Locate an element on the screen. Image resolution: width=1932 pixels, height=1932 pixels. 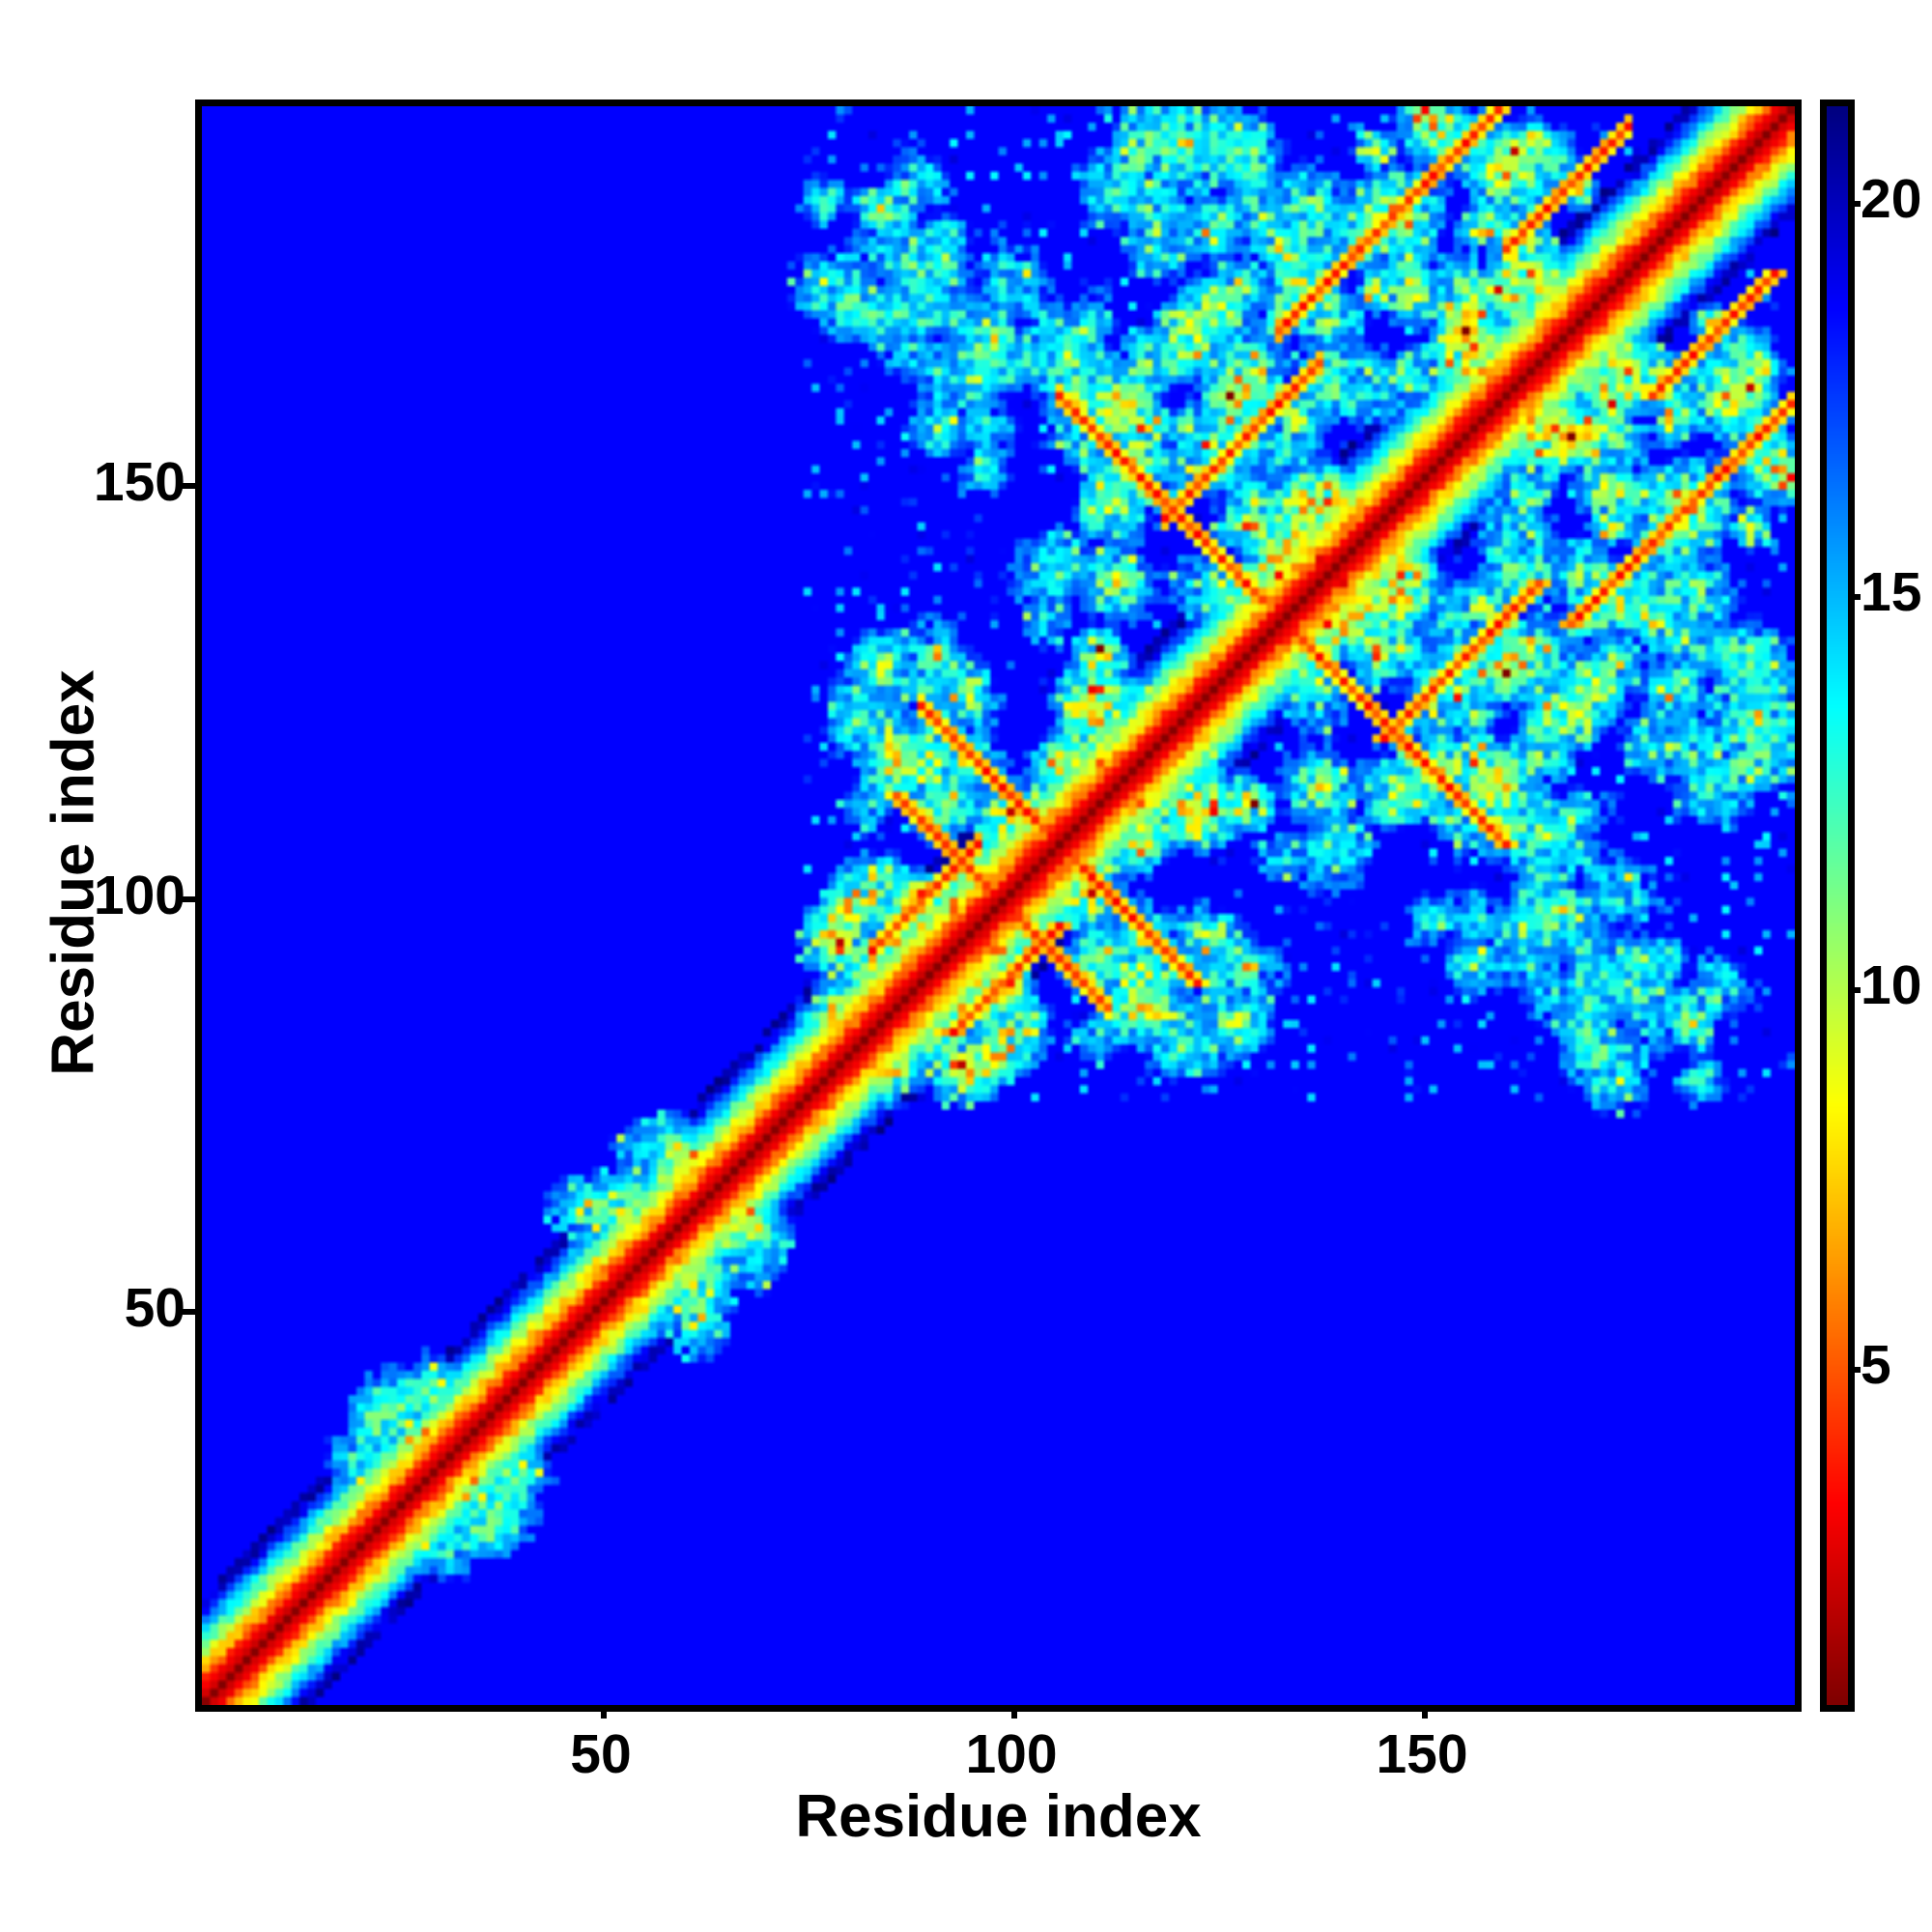
x-tick-label-150: 150 is located at coordinates (1422, 1754).